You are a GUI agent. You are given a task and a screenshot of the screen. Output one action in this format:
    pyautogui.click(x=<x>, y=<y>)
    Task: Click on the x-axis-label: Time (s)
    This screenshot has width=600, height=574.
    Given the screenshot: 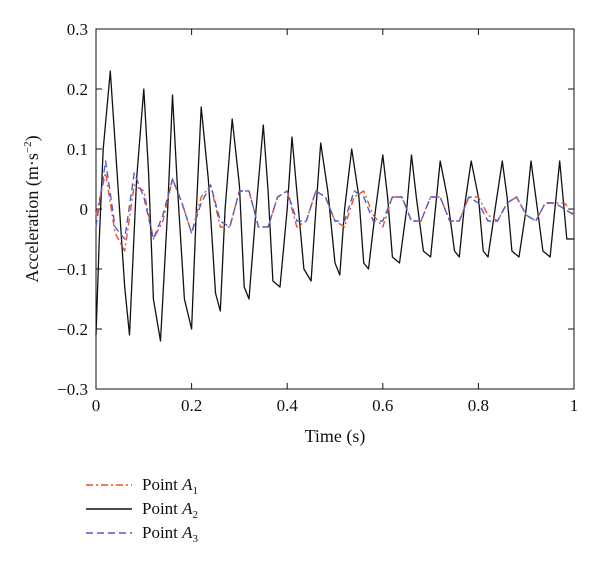 What is the action you would take?
    pyautogui.click(x=335, y=436)
    